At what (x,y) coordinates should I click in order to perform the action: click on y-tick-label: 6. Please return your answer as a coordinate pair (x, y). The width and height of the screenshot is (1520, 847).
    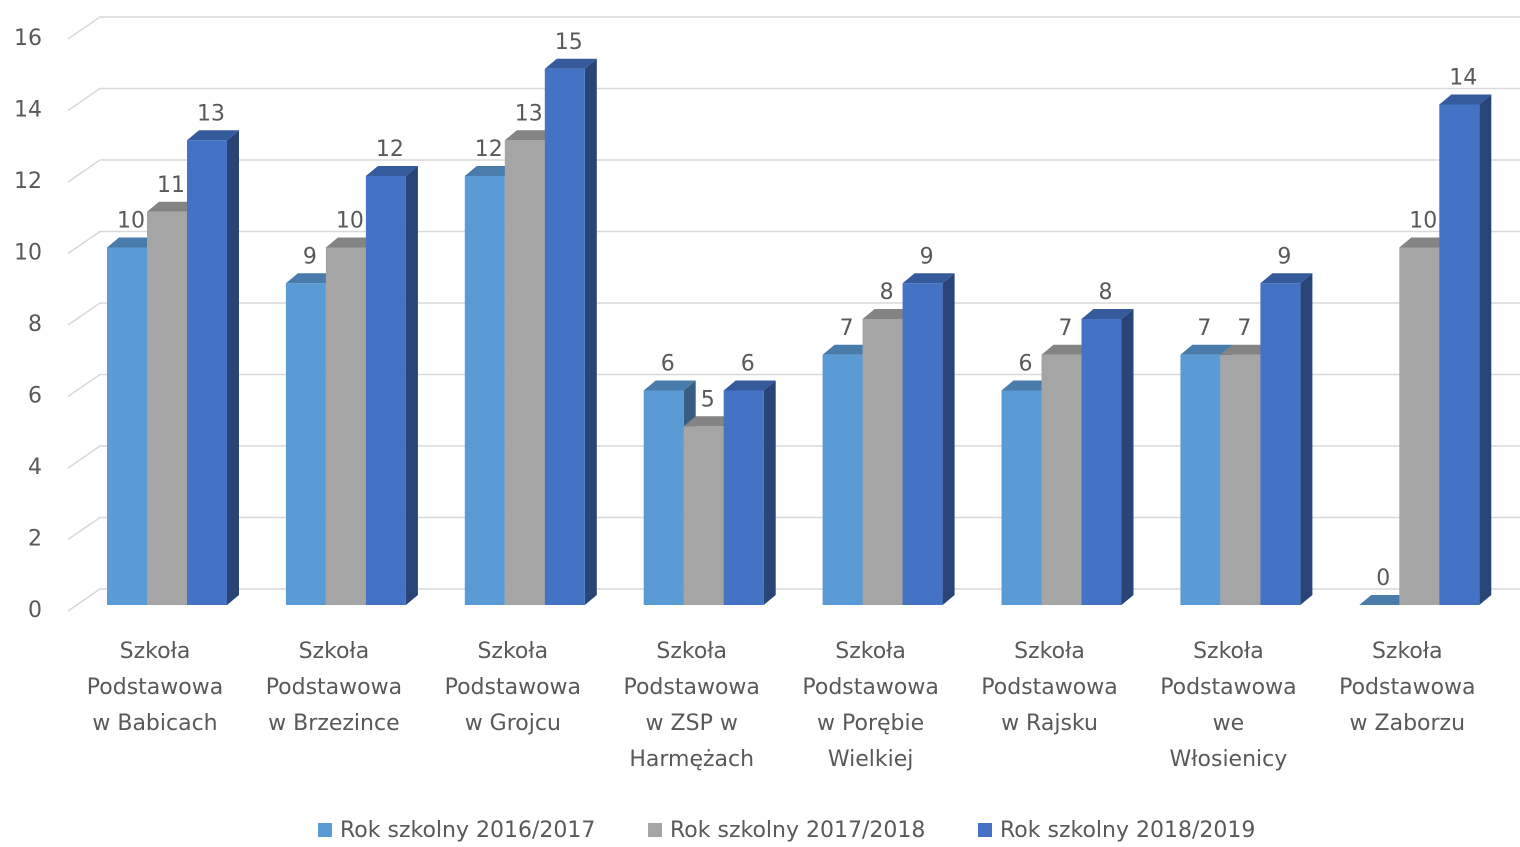
    Looking at the image, I should click on (35, 396).